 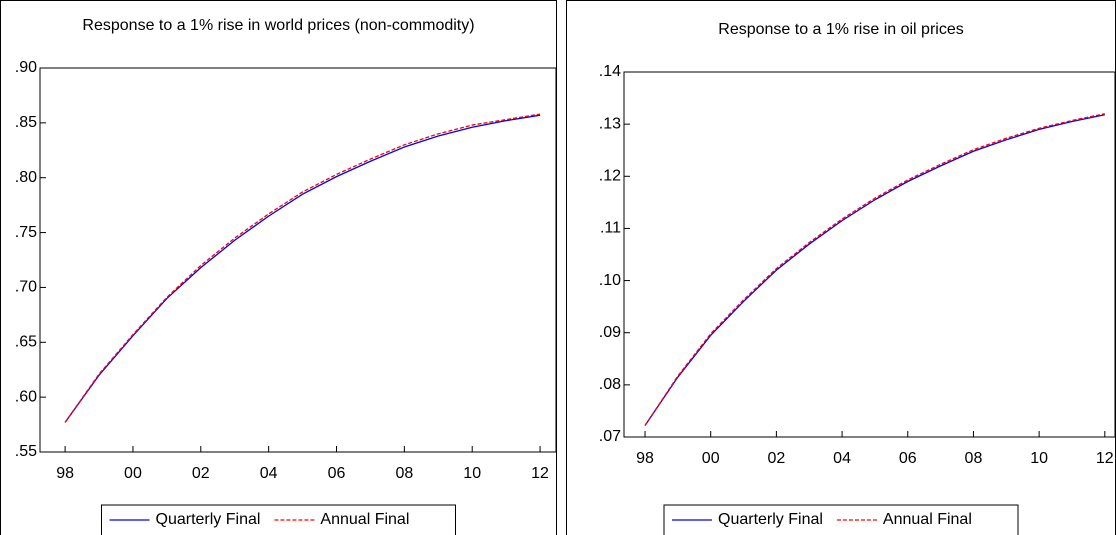 I want to click on y-tick-label: .09, so click(x=610, y=332).